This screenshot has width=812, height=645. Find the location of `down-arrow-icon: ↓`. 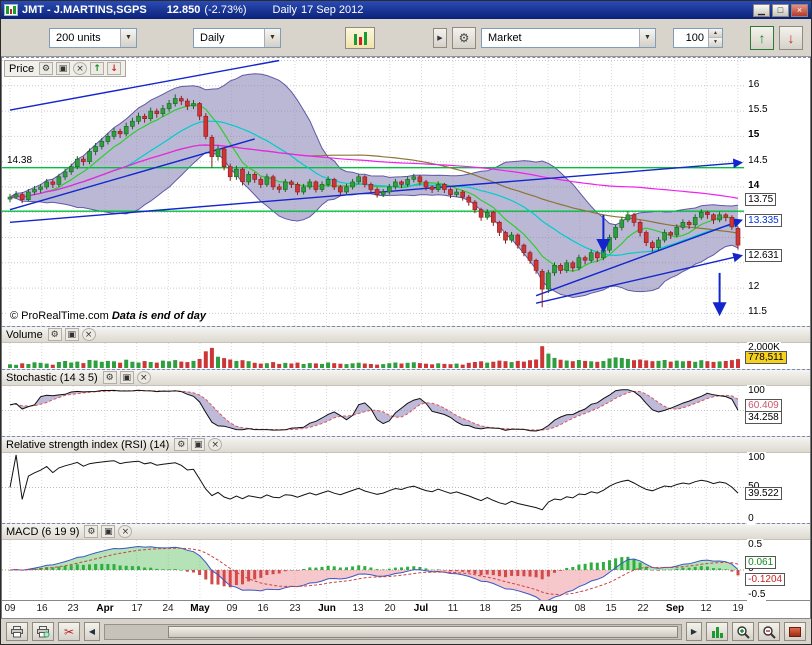

down-arrow-icon: ↓ is located at coordinates (114, 68).